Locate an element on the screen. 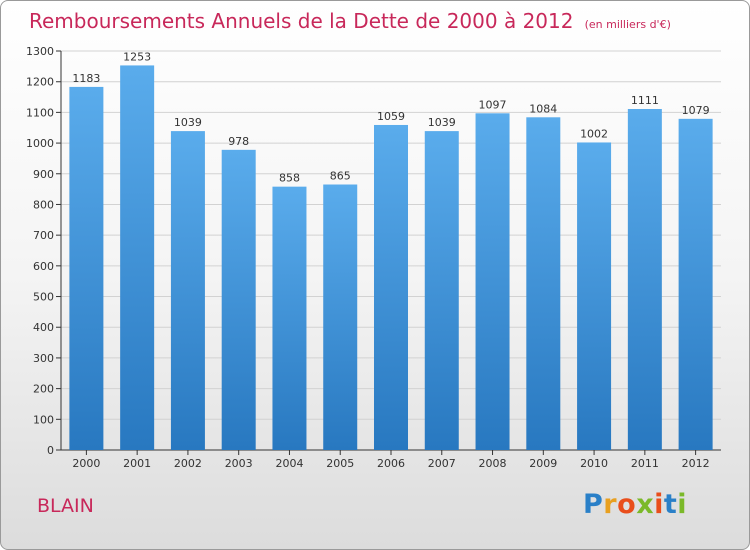  y-tick-label: 900 is located at coordinates (43, 174).